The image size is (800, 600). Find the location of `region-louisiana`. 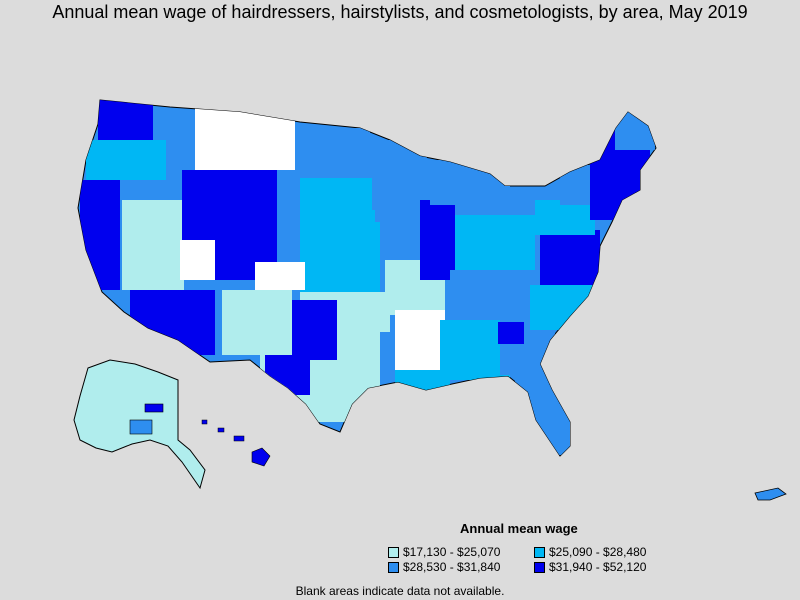

region-louisiana is located at coordinates (422, 382).